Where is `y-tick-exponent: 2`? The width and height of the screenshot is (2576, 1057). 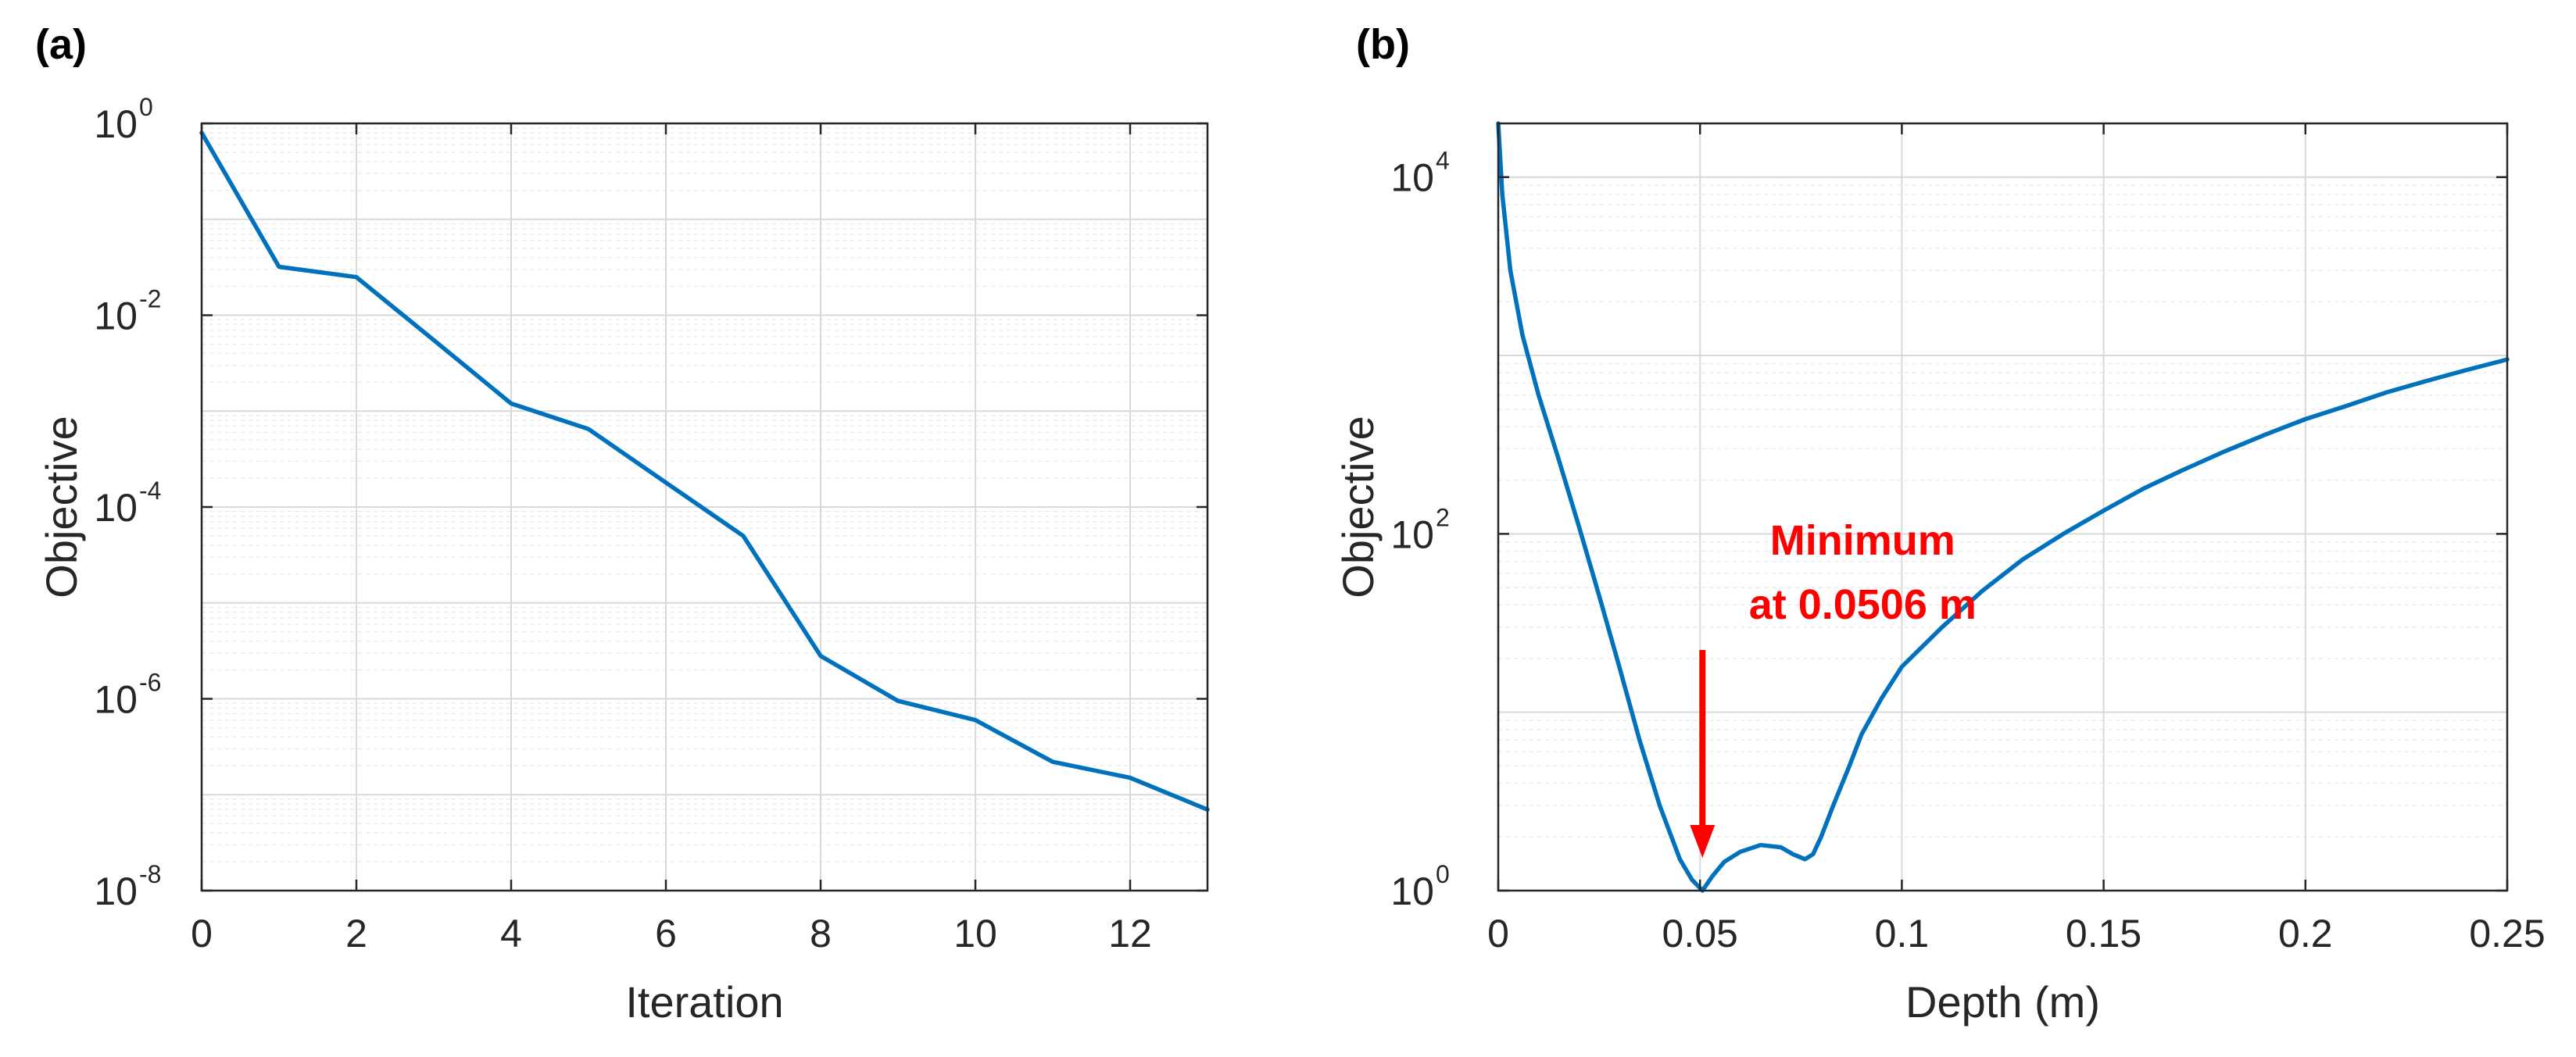
y-tick-exponent: 2 is located at coordinates (1443, 517).